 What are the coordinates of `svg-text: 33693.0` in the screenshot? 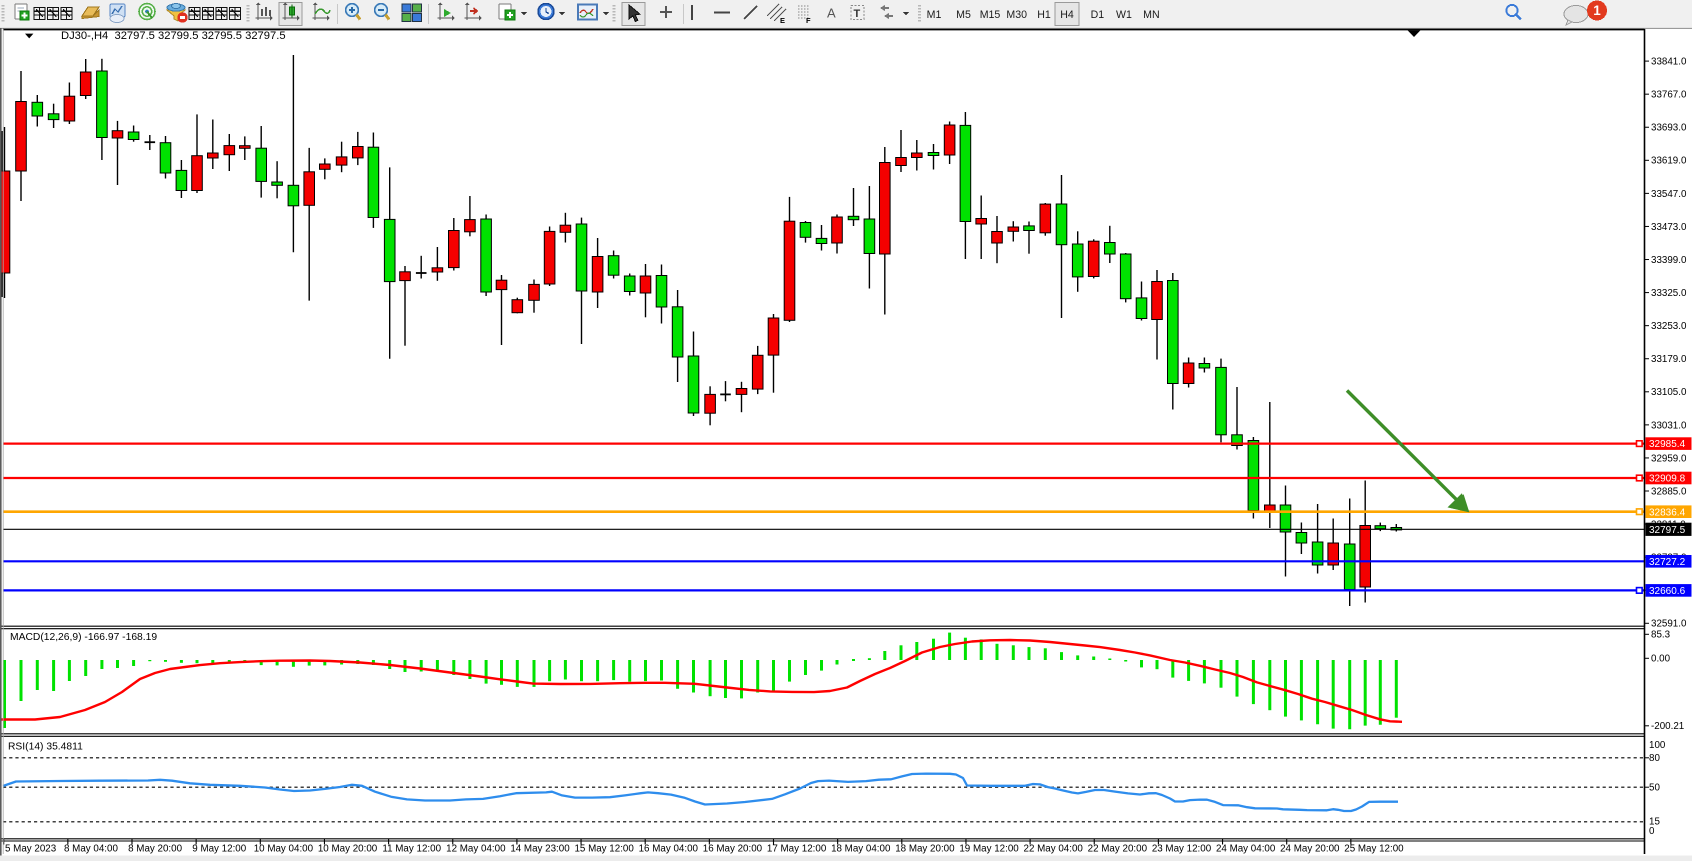 It's located at (1669, 128).